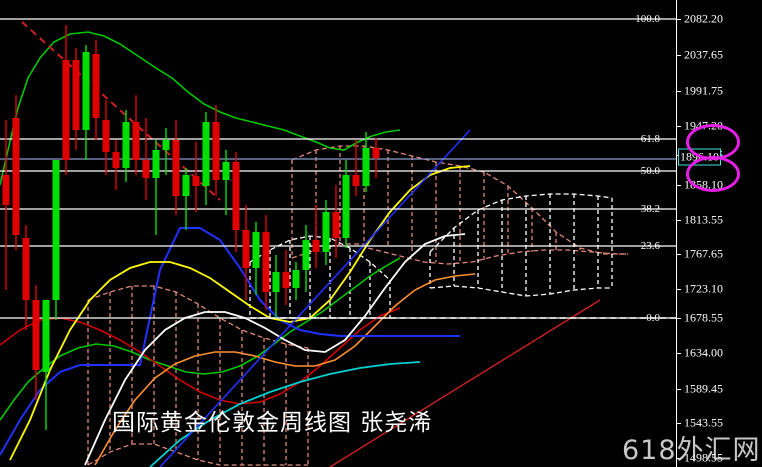 This screenshot has width=762, height=467. Describe the element at coordinates (653, 318) in the screenshot. I see `fib-label-0-0: 0.0` at that location.